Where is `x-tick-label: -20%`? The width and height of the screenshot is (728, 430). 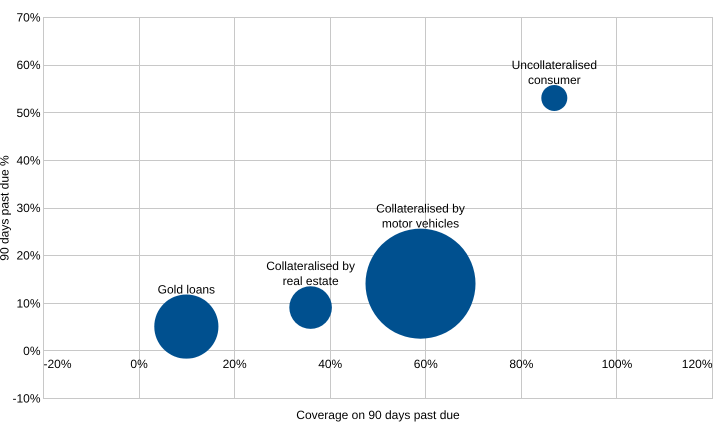
x-tick-label: -20% is located at coordinates (58, 363).